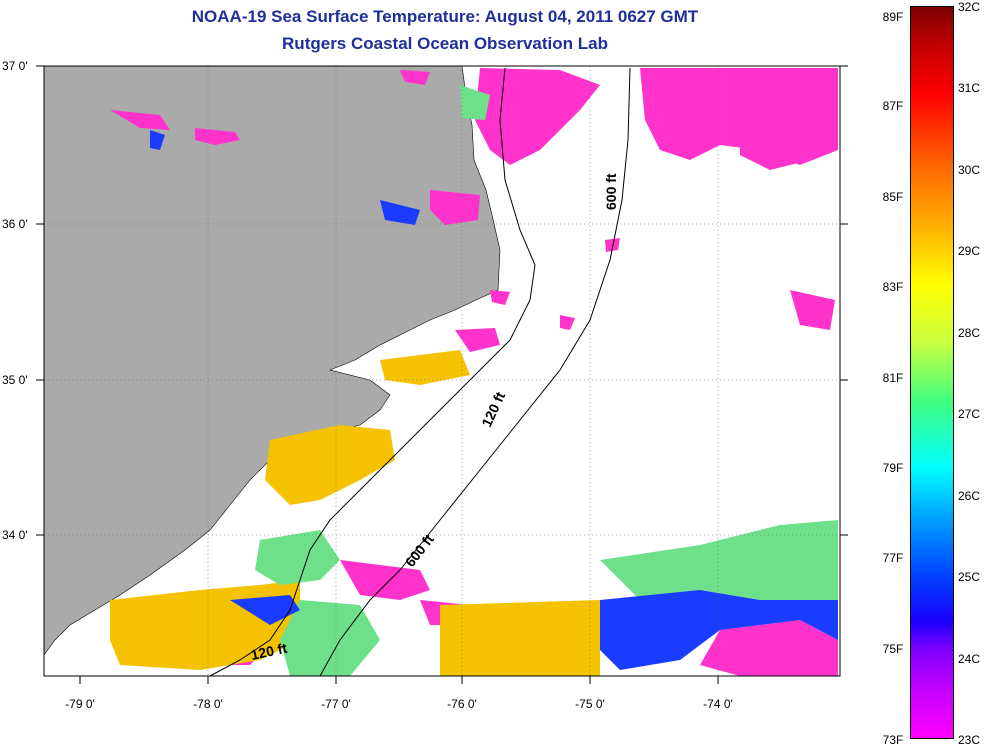  Describe the element at coordinates (893, 287) in the screenshot. I see `colorbar-f-label: 83F` at that location.